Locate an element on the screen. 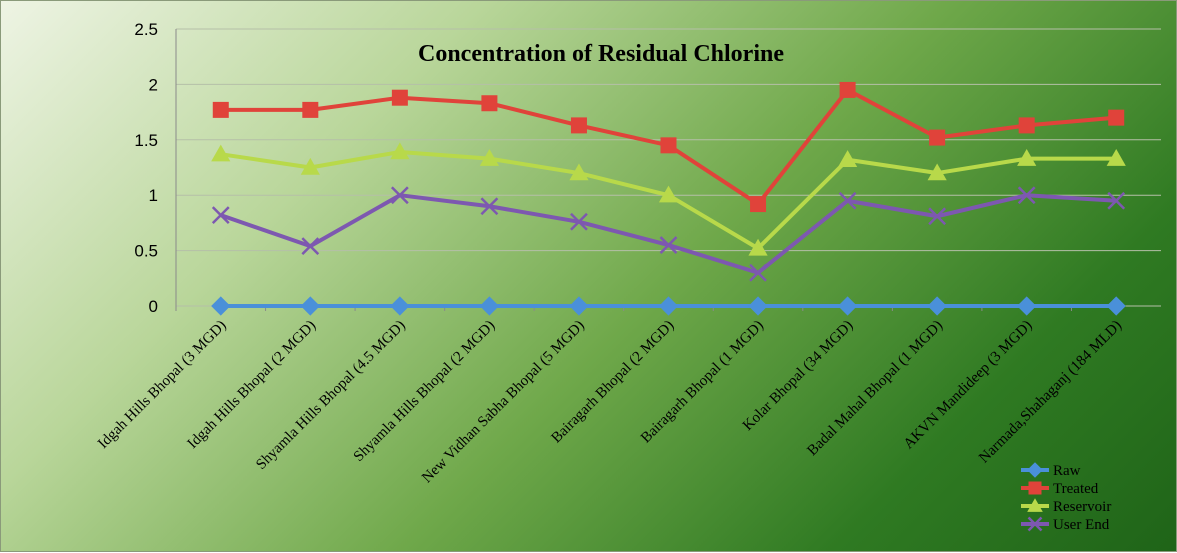 The height and width of the screenshot is (553, 1177). legend-item-treated: Treated is located at coordinates (1060, 489).